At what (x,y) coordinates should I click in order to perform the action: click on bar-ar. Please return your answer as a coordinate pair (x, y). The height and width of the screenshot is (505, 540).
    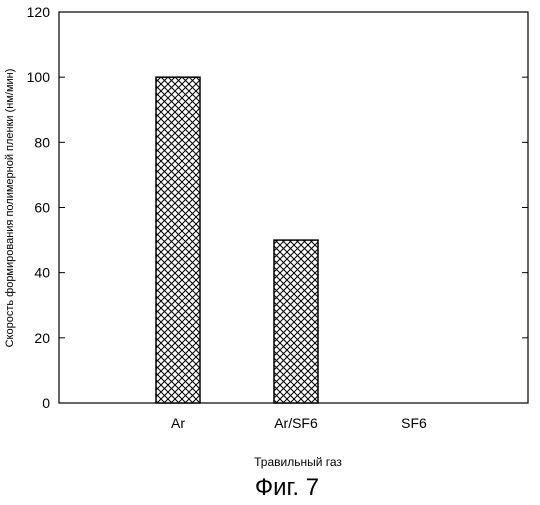
    Looking at the image, I should click on (178, 240).